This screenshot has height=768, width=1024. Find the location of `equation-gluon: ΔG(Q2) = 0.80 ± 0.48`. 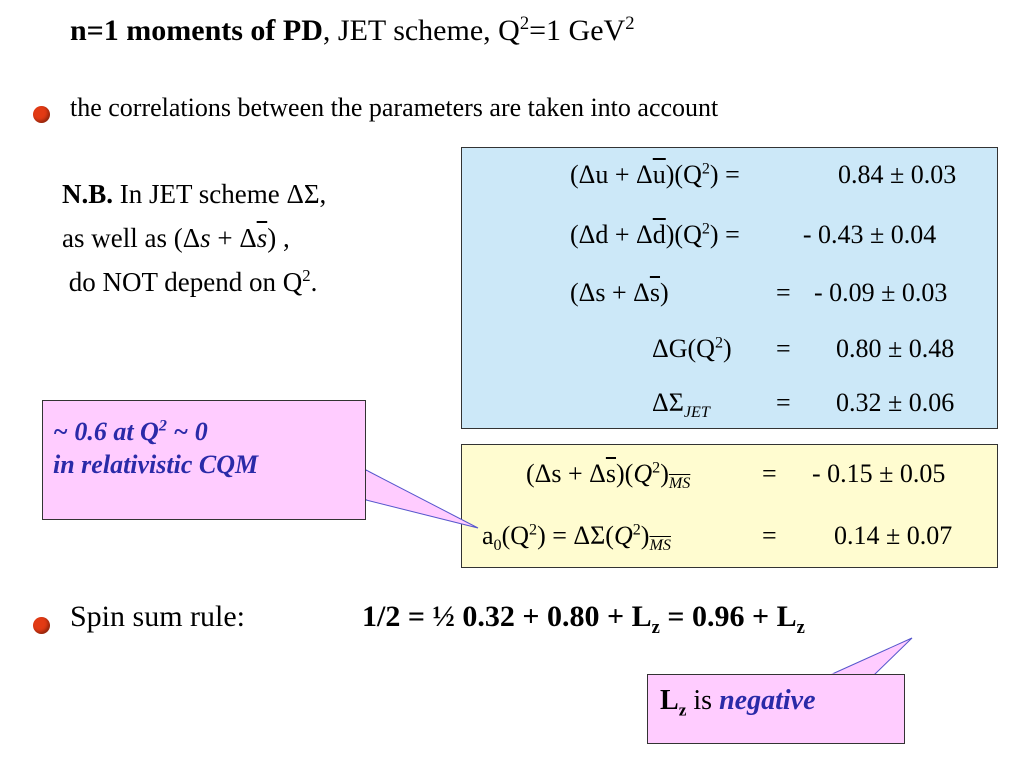

equation-gluon: ΔG(Q2) = 0.80 ± 0.48 is located at coordinates (803, 348).